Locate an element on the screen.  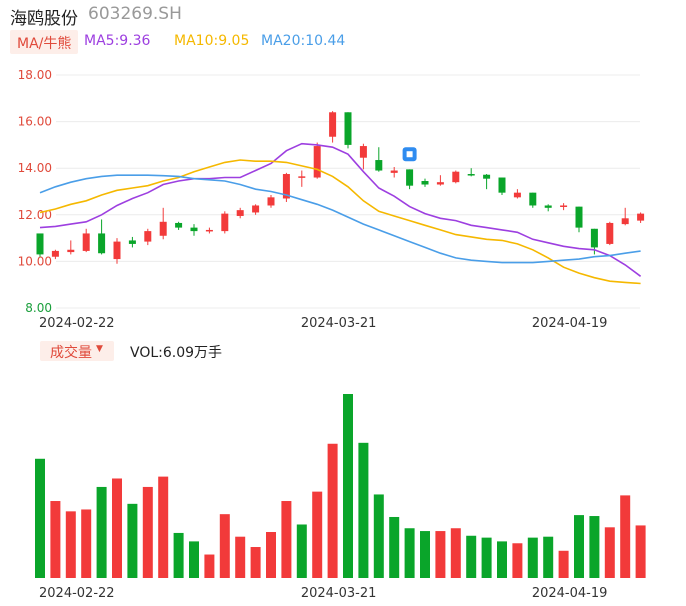
stock-code: 603269.SH is located at coordinates (135, 14).